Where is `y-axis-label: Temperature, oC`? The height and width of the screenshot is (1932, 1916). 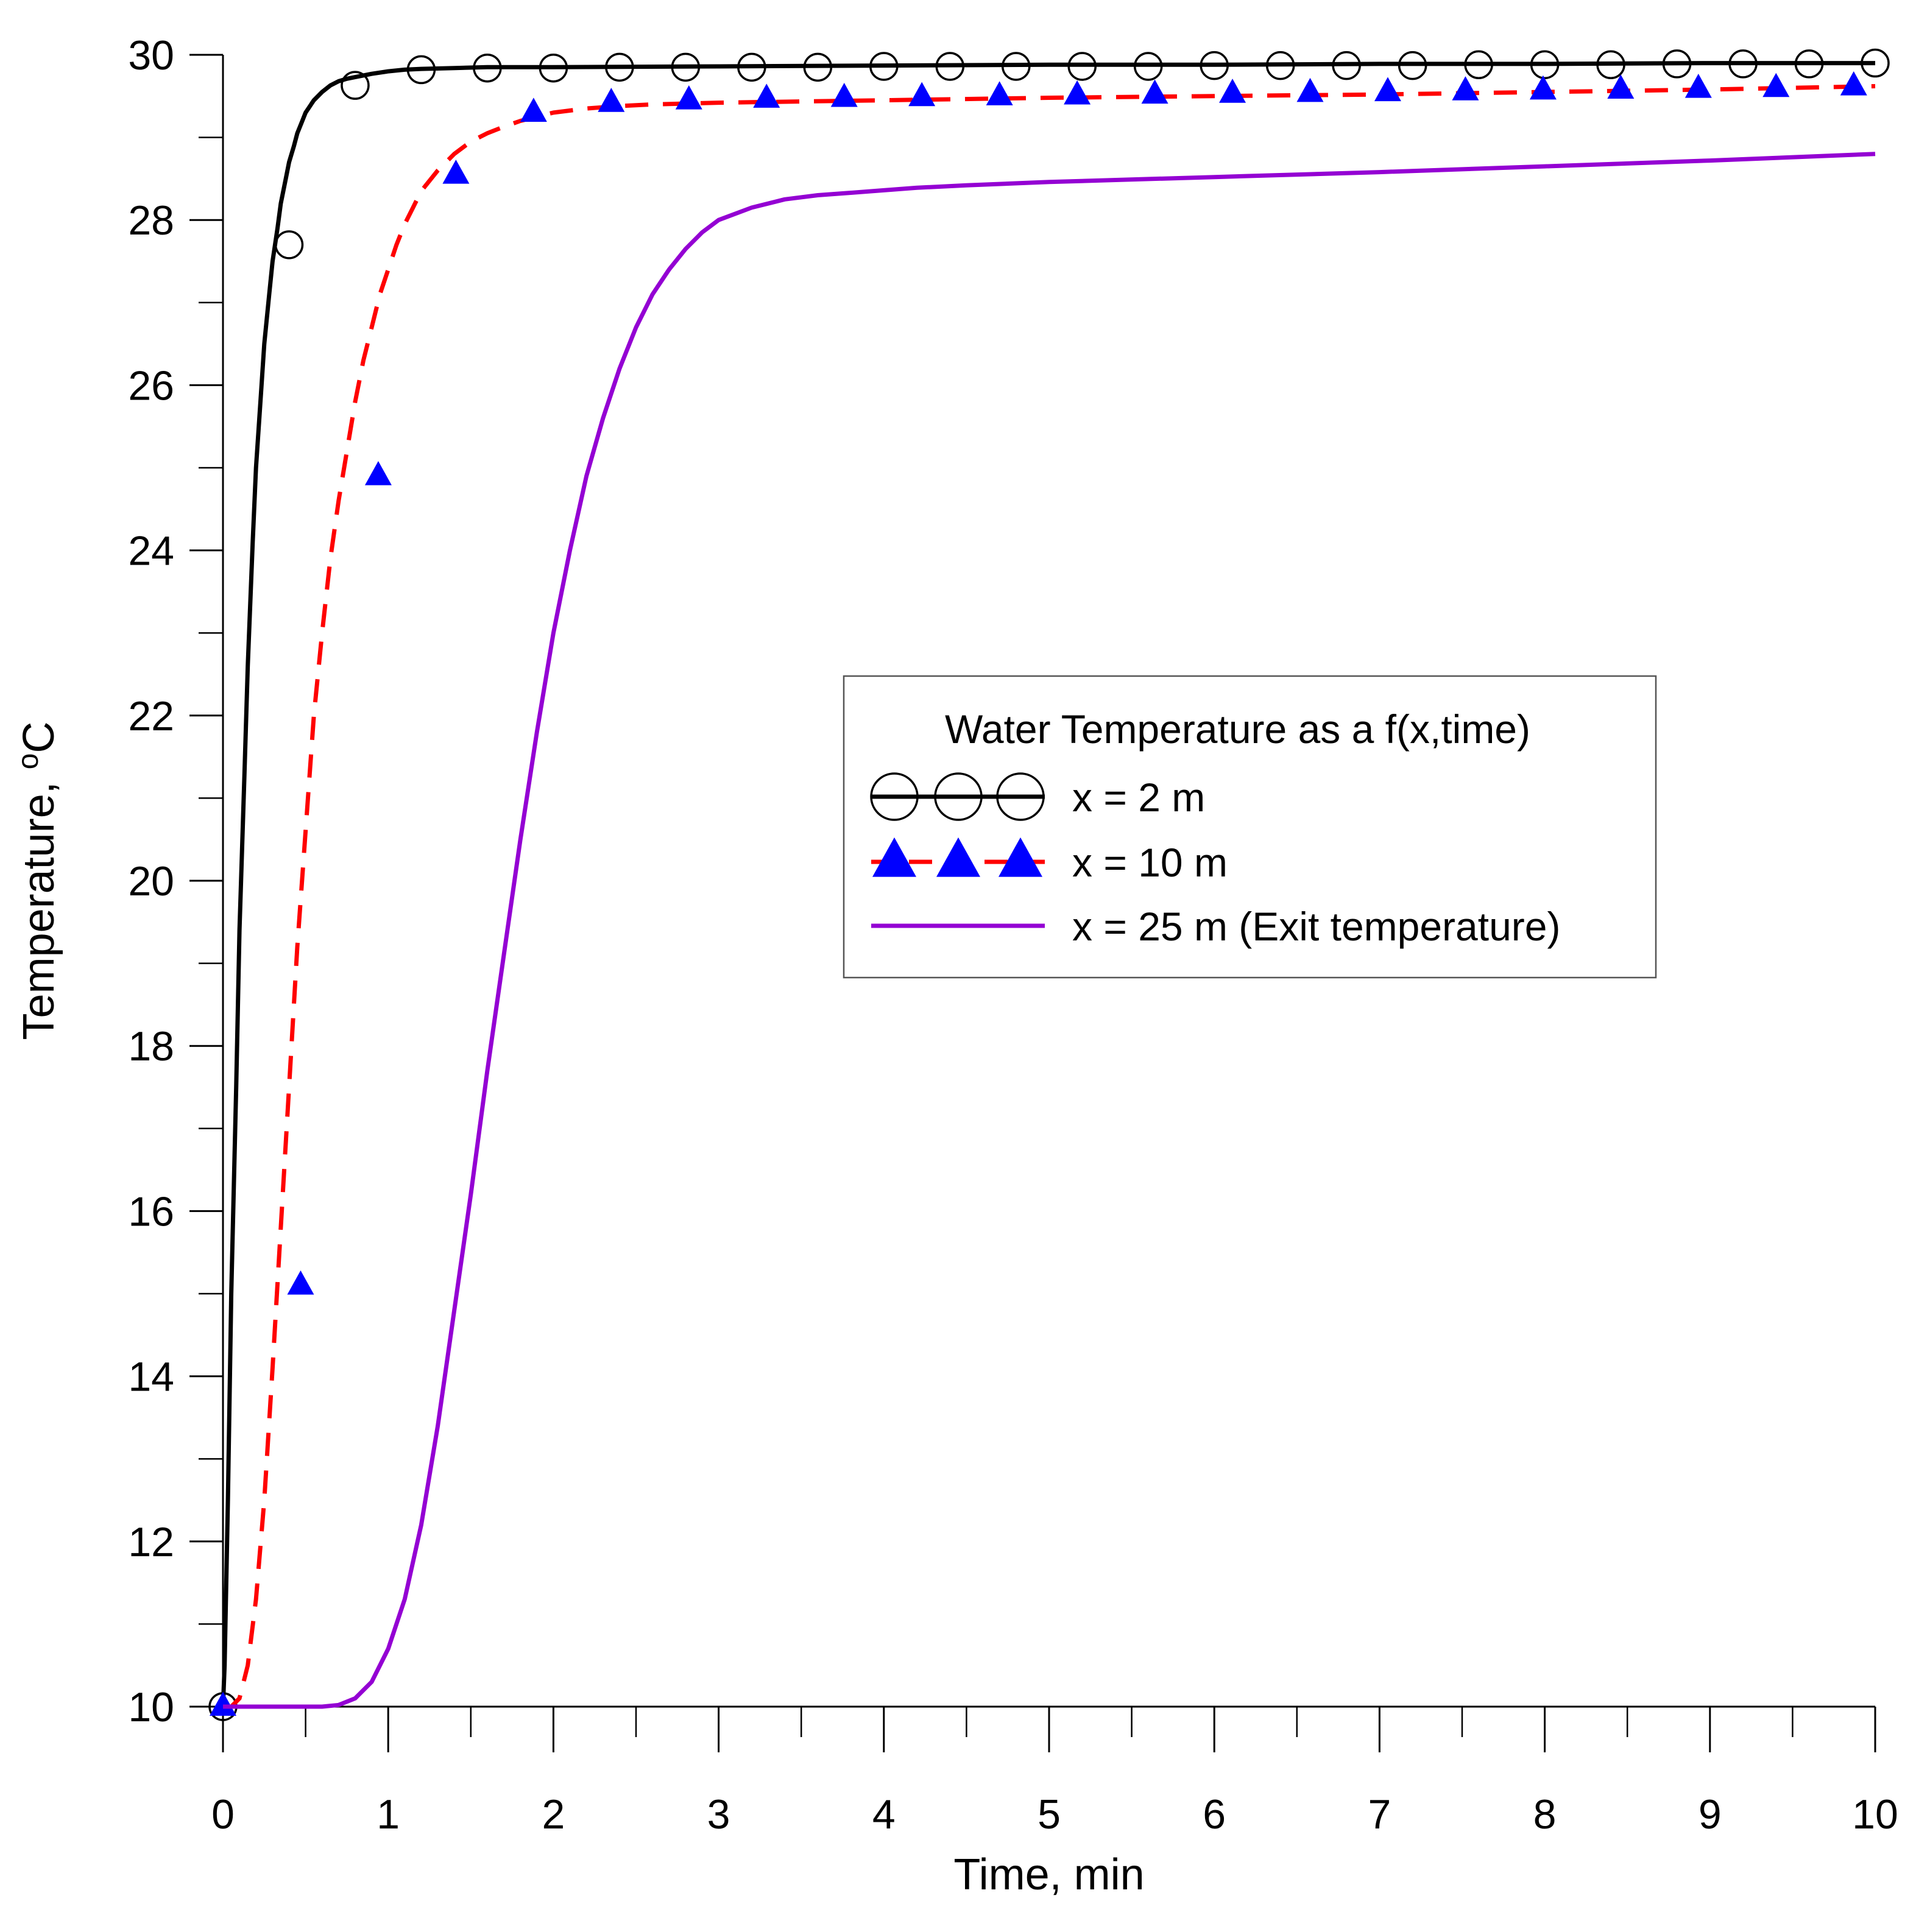
y-axis-label: Temperature, oC is located at coordinates (37, 881).